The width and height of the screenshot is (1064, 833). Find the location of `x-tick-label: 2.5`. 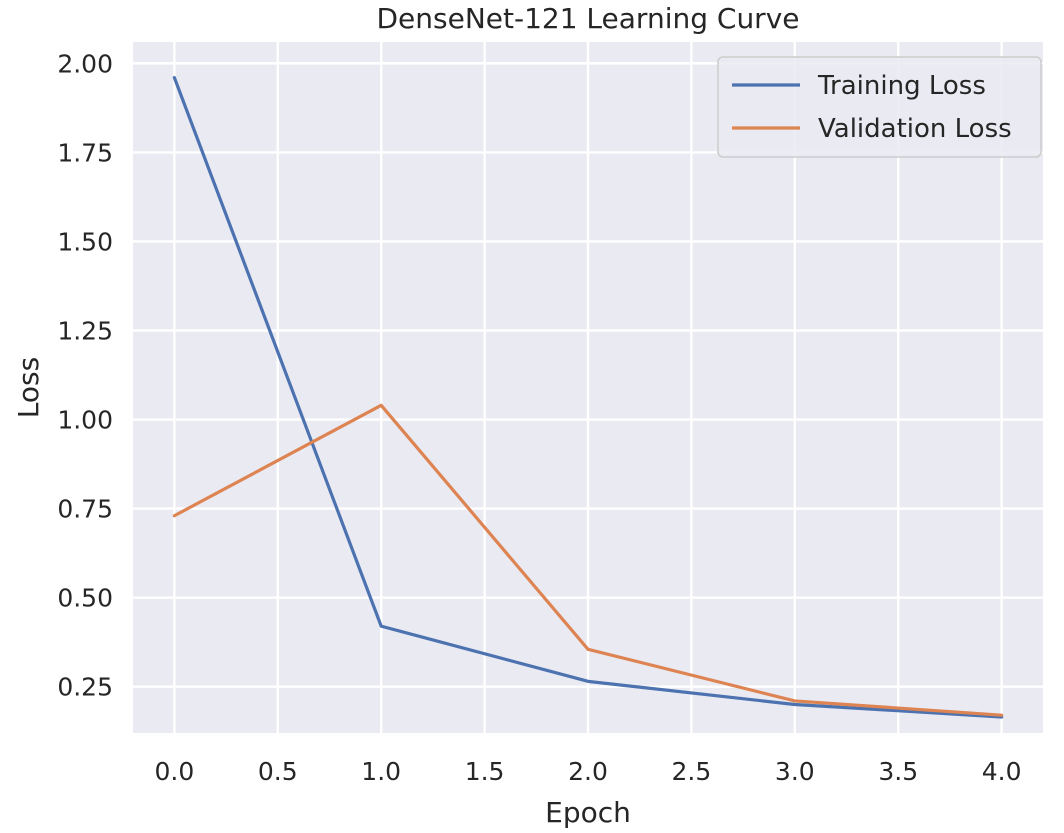

x-tick-label: 2.5 is located at coordinates (692, 771).